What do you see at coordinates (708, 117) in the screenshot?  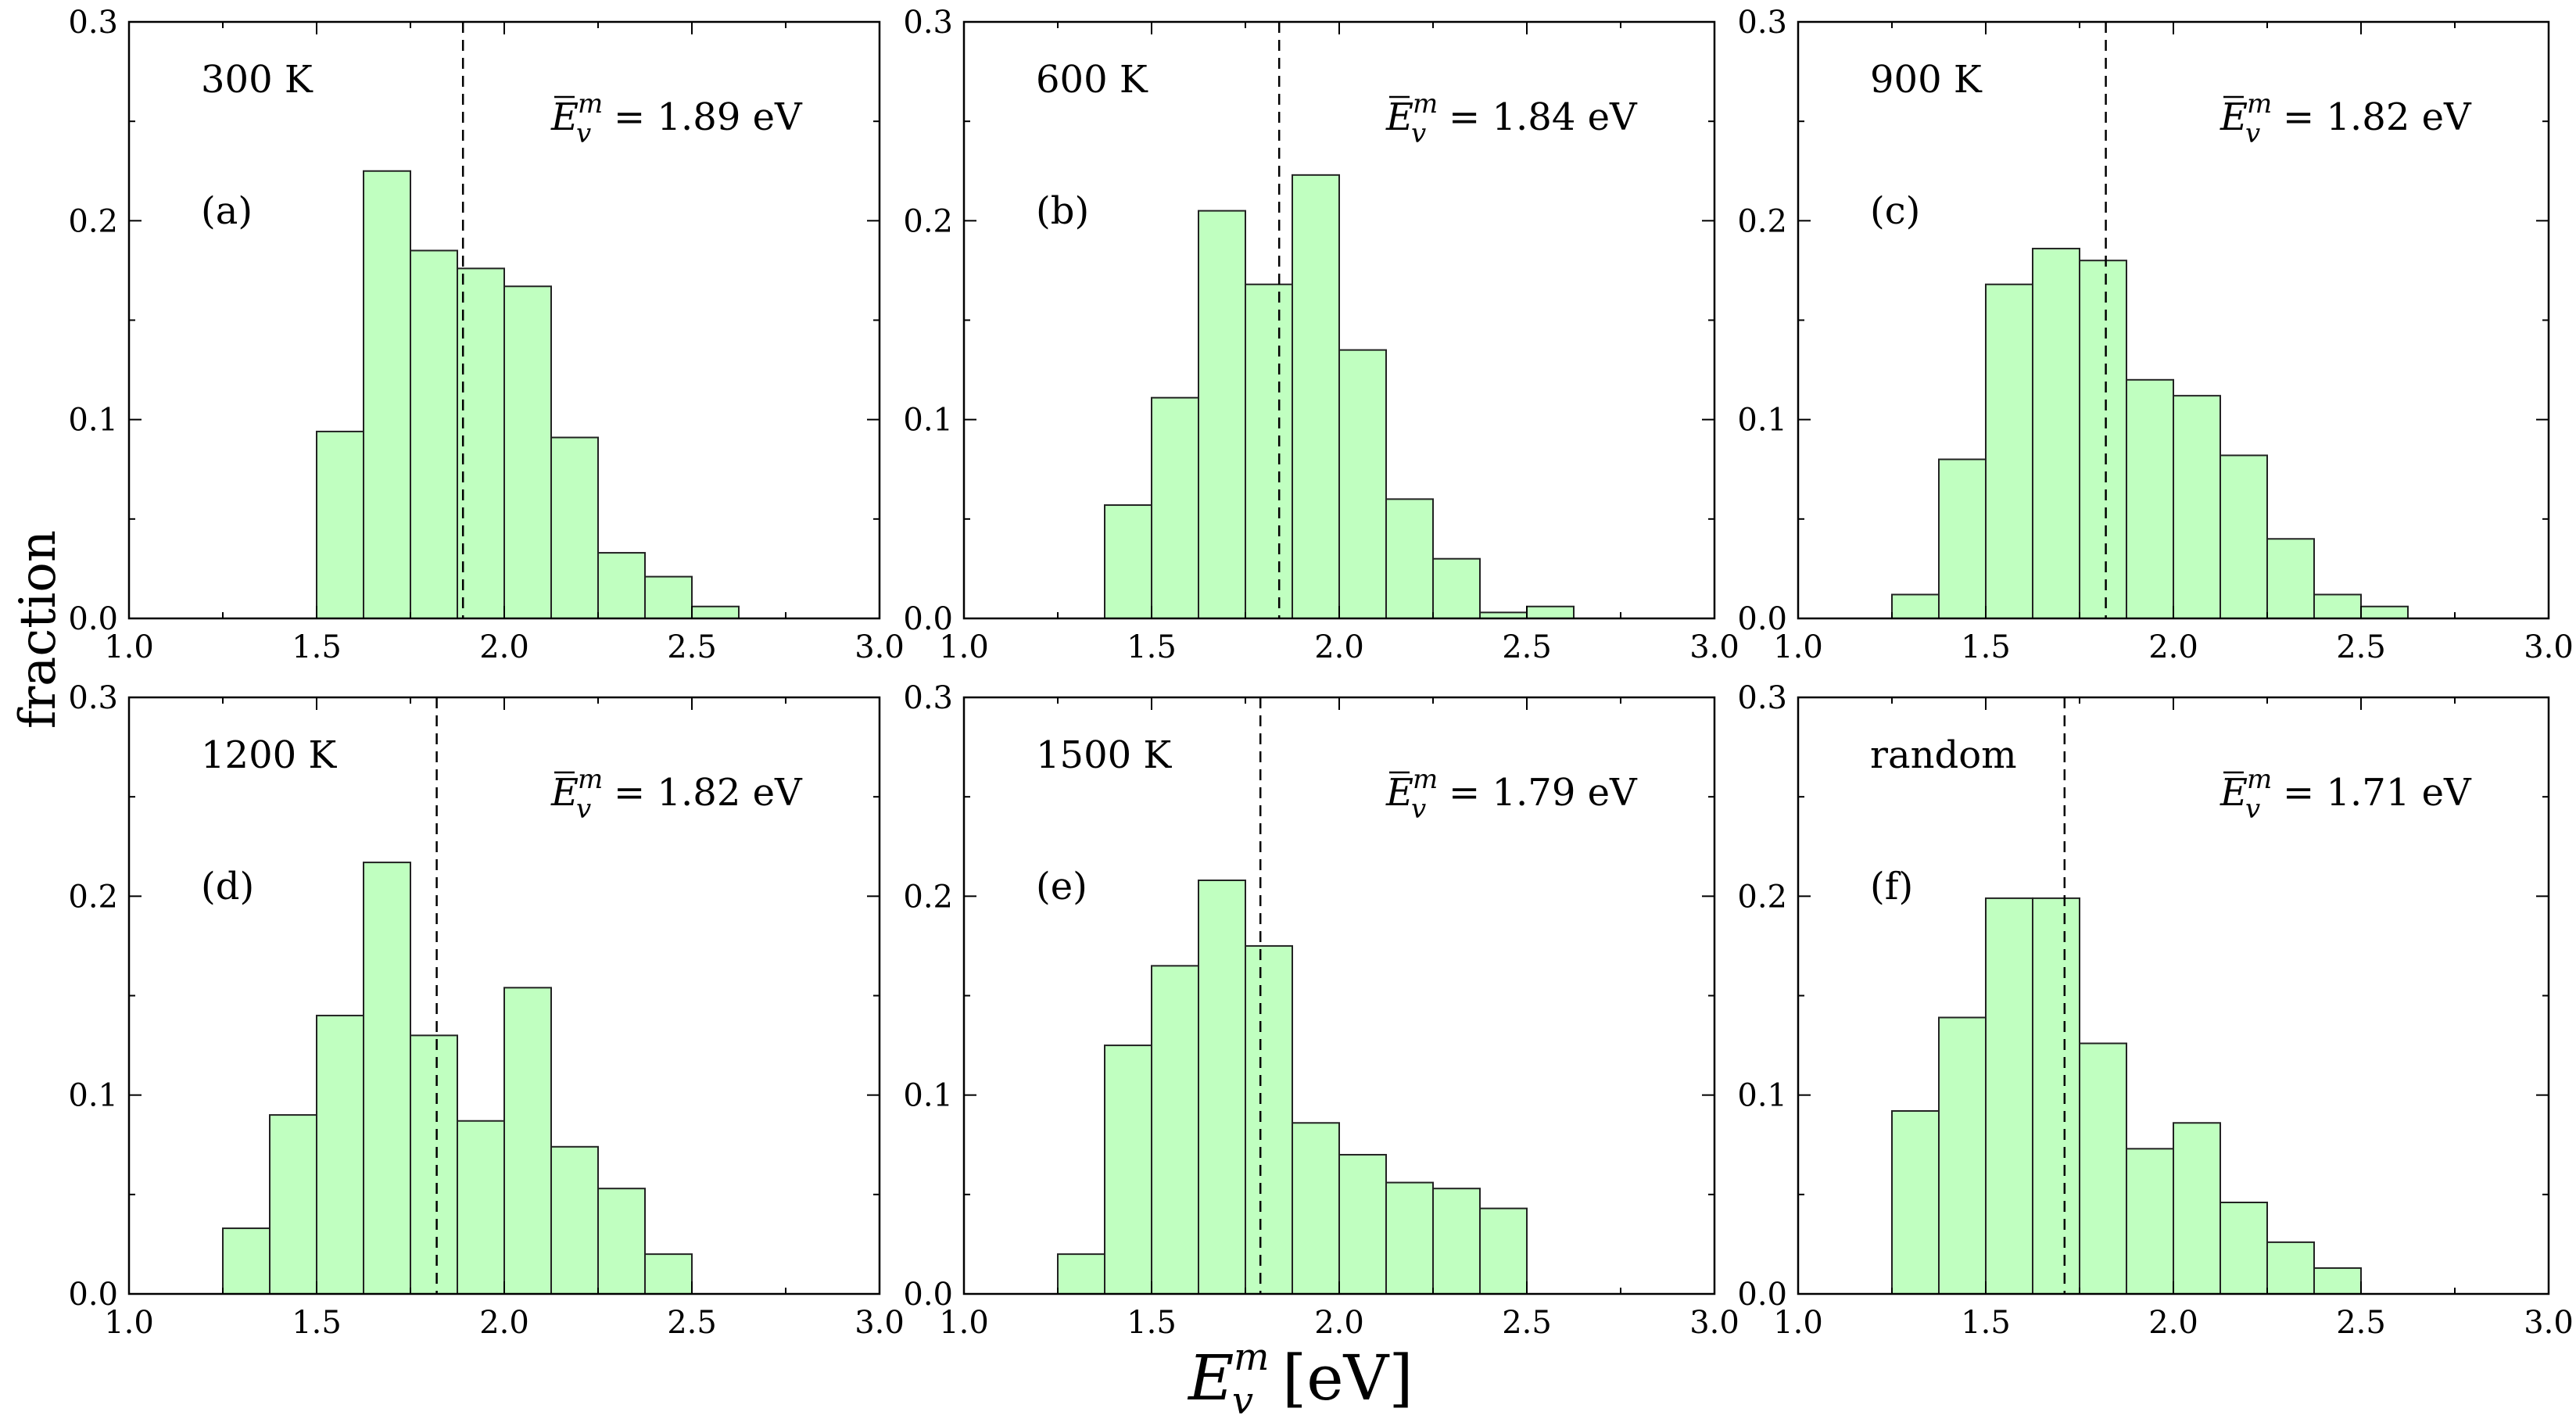 I see `mean-value: = 1.89 eV` at bounding box center [708, 117].